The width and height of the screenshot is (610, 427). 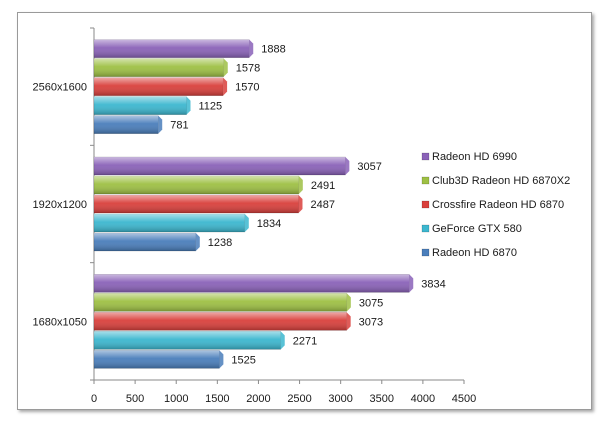 I want to click on data-label: 3834, so click(x=433, y=284).